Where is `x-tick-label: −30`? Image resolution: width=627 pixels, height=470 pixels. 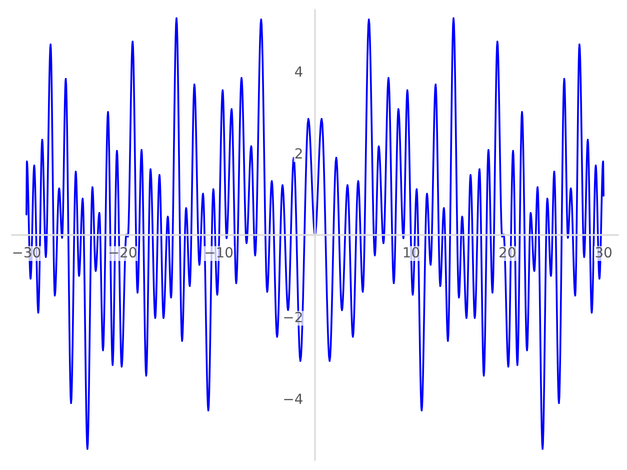
x-tick-label: −30 is located at coordinates (26, 252).